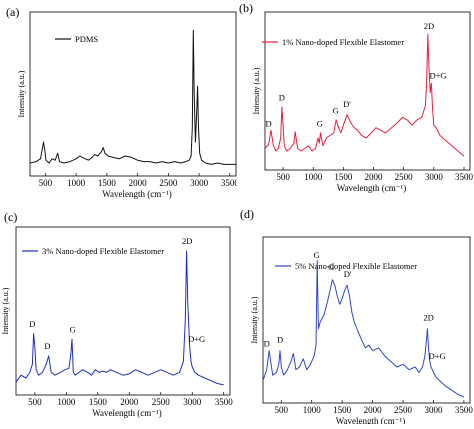 This screenshot has height=429, width=474. What do you see at coordinates (12, 12) in the screenshot?
I see `panel-label: (a)` at bounding box center [12, 12].